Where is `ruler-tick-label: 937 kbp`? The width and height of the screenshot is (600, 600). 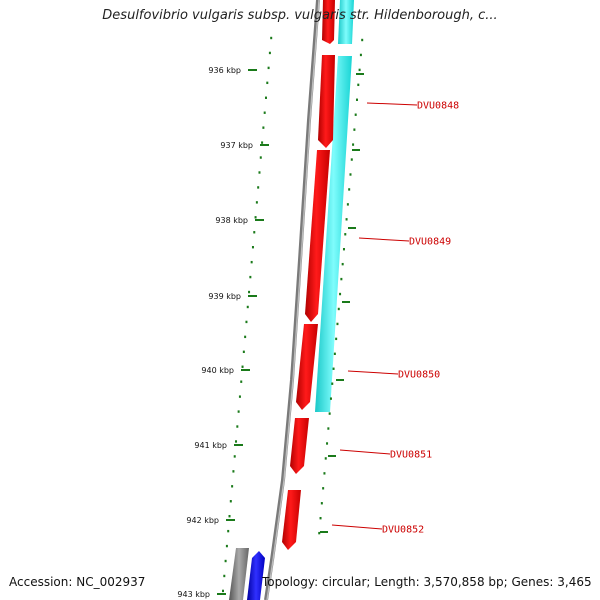 ruler-tick-label: 937 kbp is located at coordinates (236, 145).